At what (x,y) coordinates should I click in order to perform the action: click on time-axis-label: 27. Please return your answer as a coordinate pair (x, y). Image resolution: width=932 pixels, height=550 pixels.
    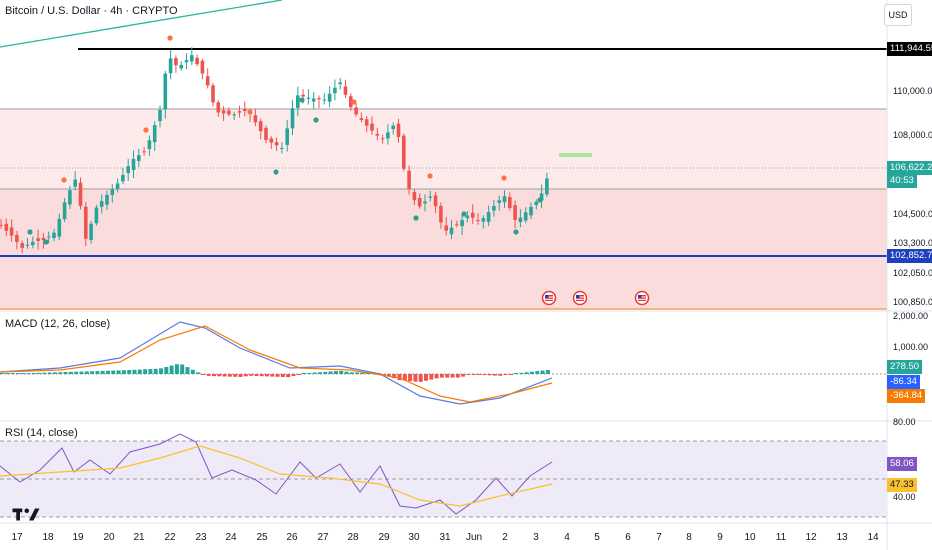
    Looking at the image, I should click on (323, 537).